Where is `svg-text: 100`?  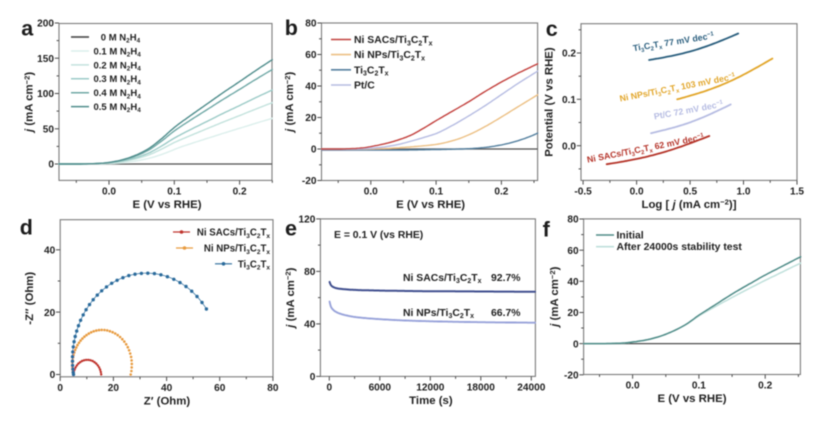
svg-text: 100 is located at coordinates (45, 94).